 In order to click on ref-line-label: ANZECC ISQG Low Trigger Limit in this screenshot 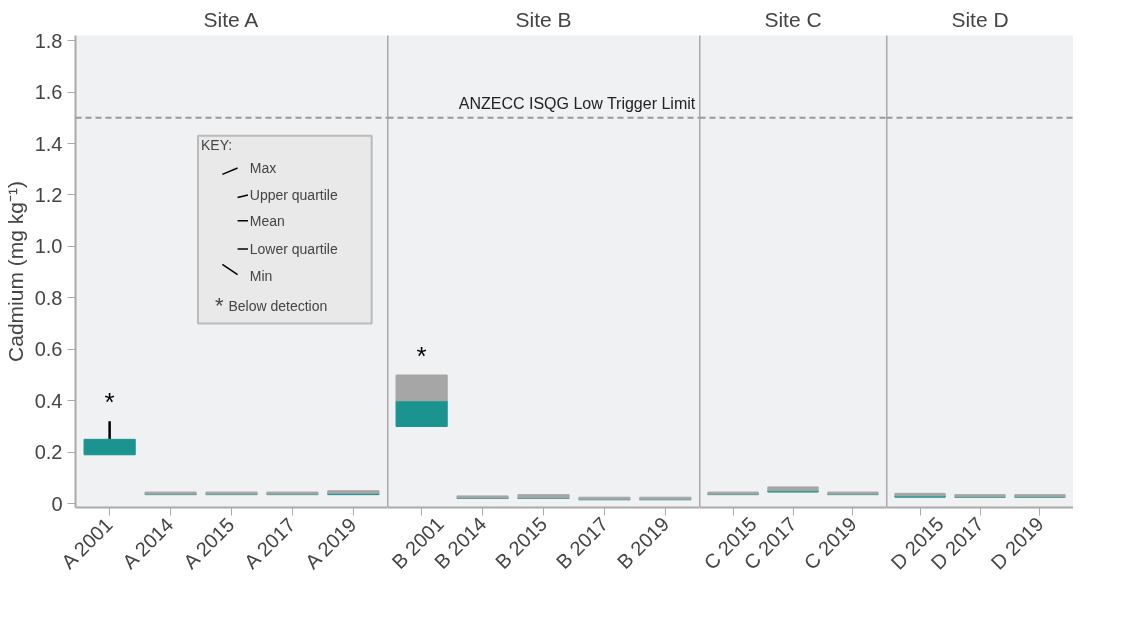, I will do `click(577, 103)`.